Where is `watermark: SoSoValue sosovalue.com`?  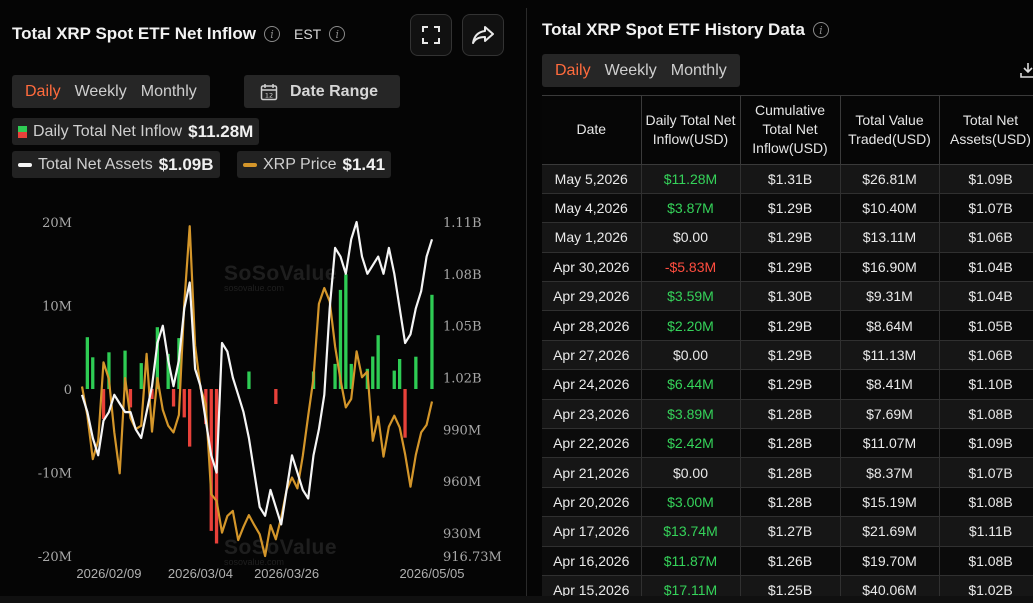 watermark: SoSoValue sosovalue.com is located at coordinates (280, 277).